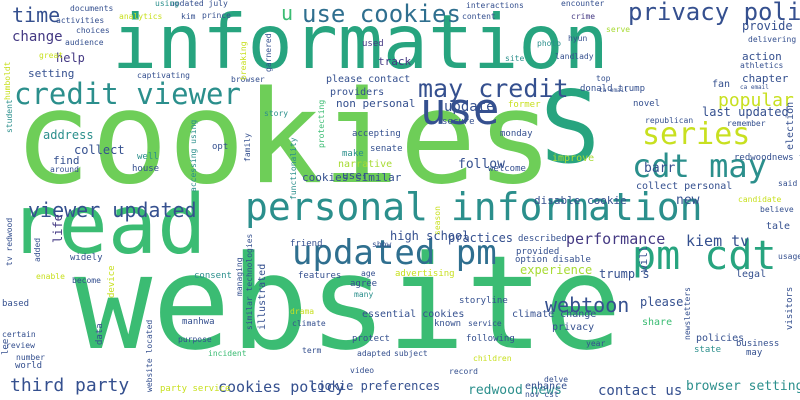 The height and width of the screenshot is (400, 800). I want to click on word-election: election, so click(790, 125).